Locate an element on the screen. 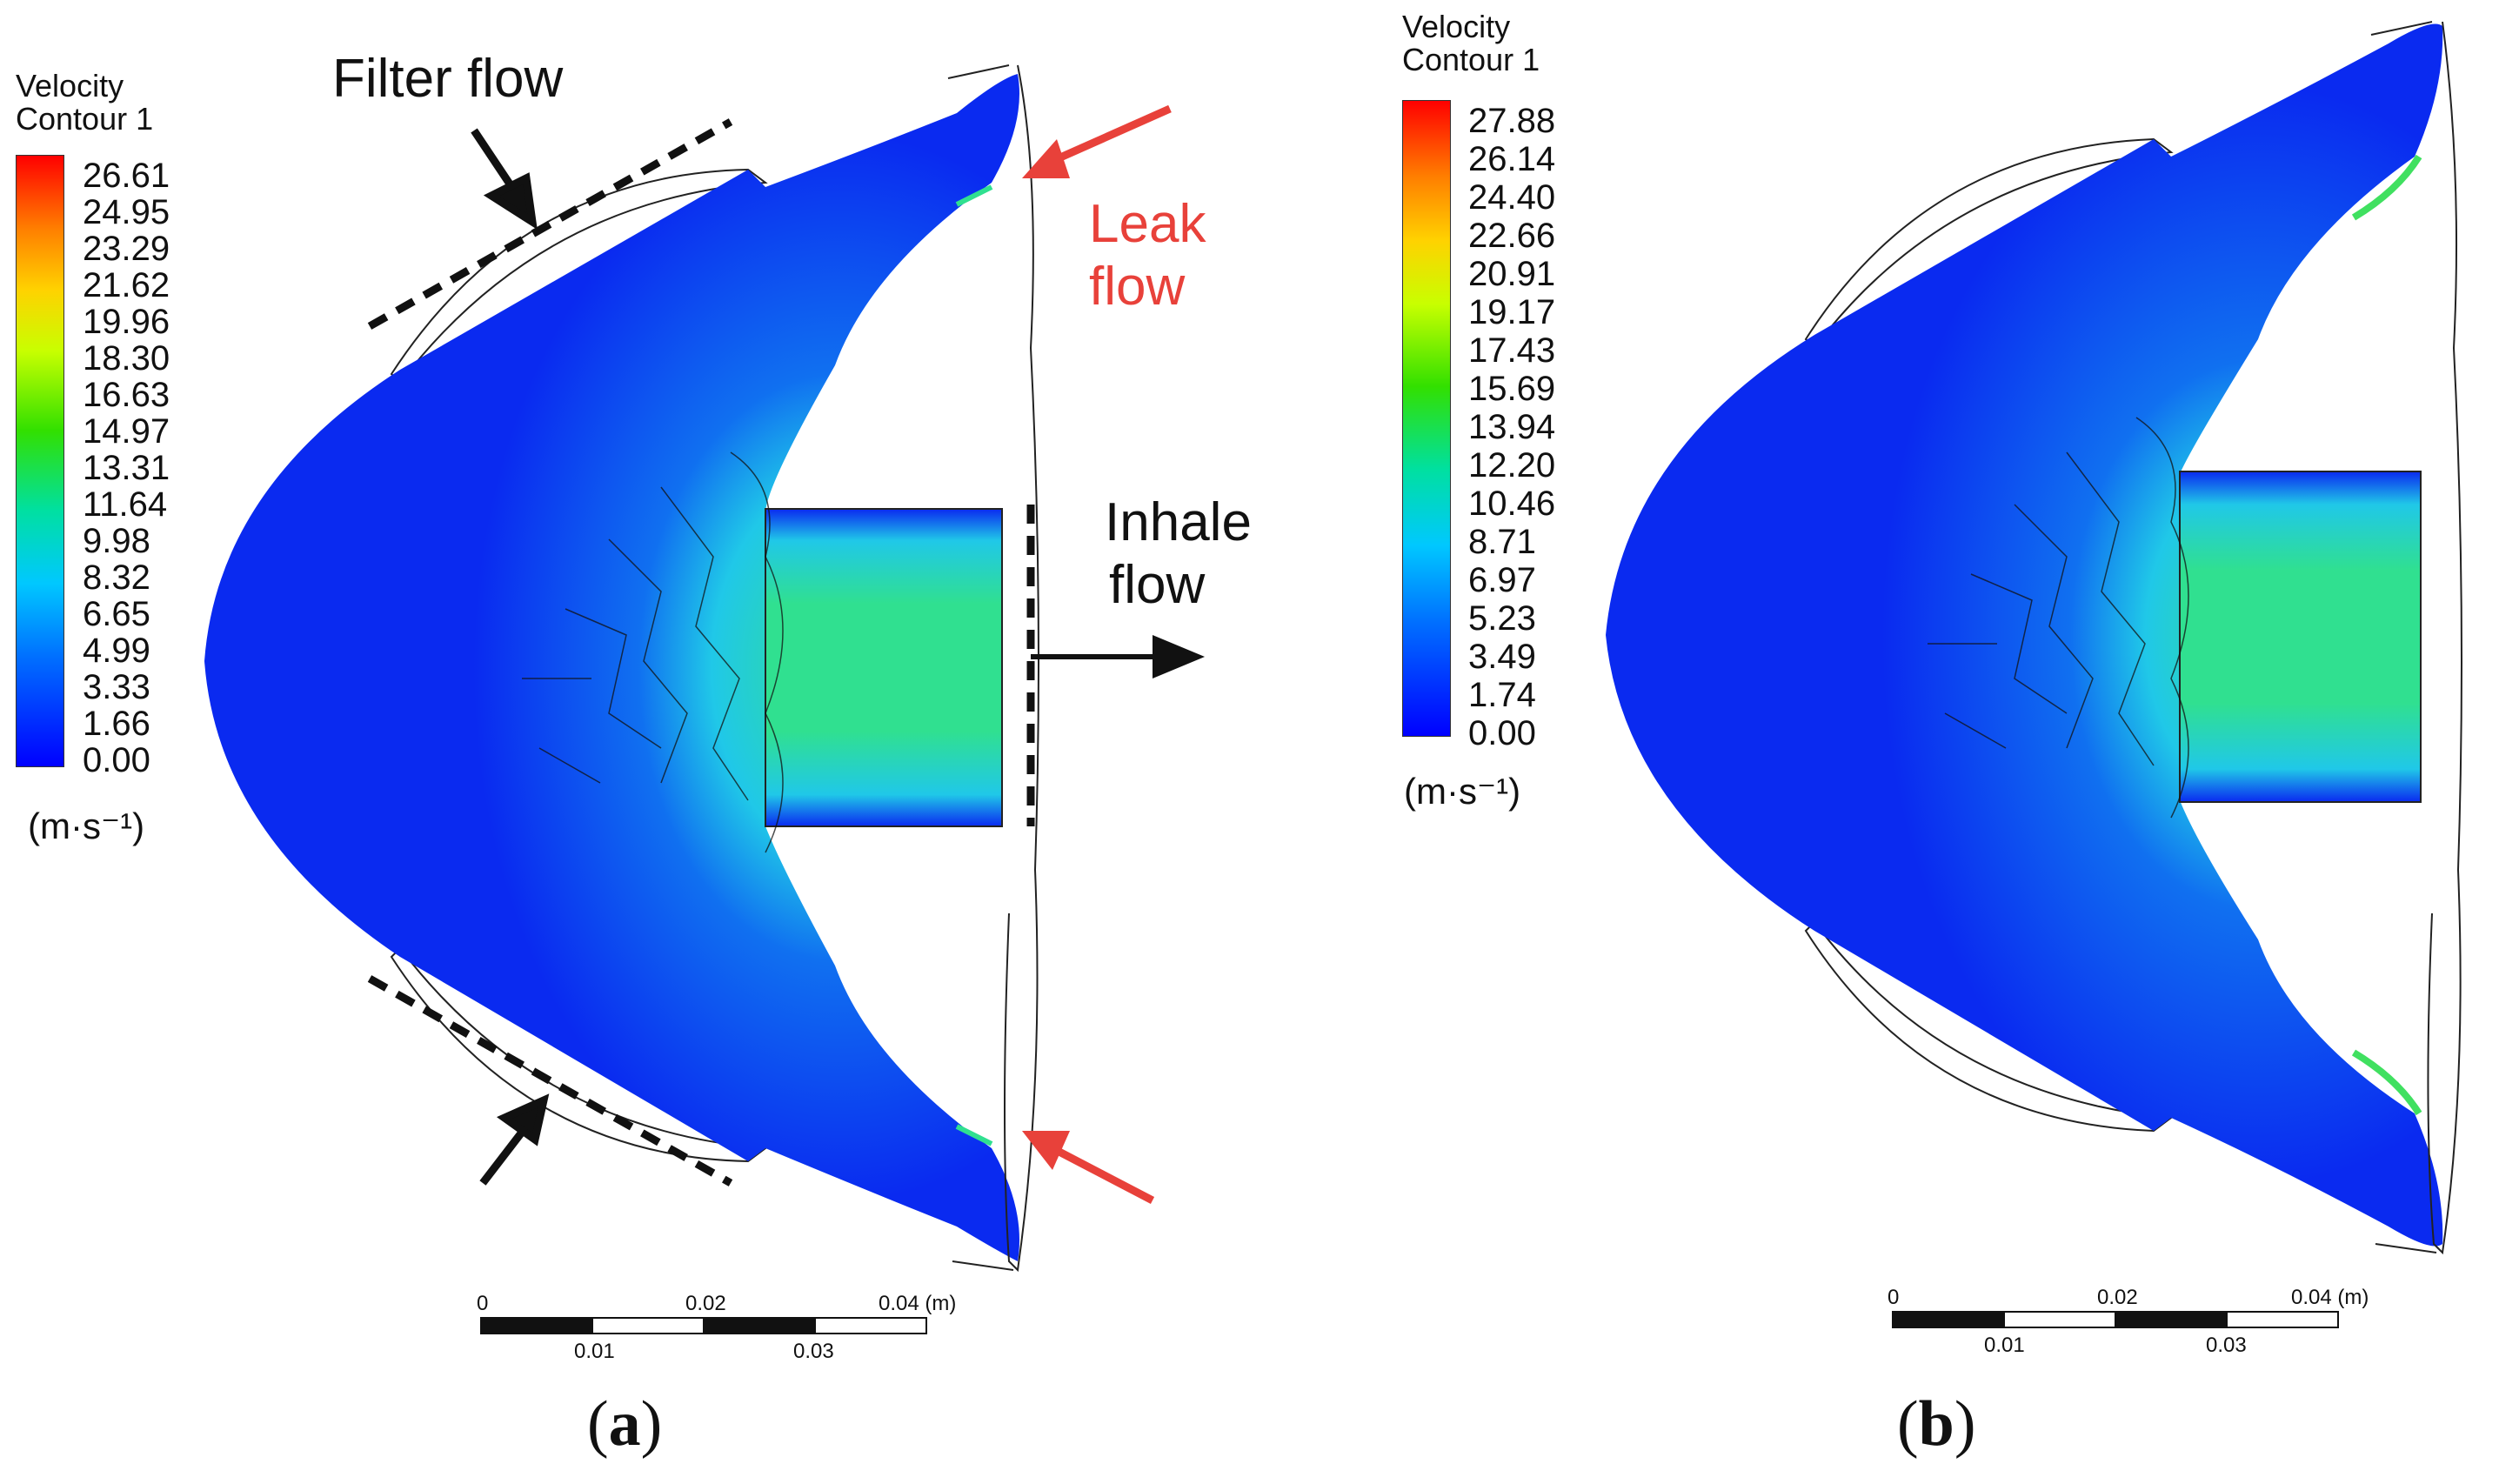  legend-tick: 3.49 is located at coordinates (1502, 657).